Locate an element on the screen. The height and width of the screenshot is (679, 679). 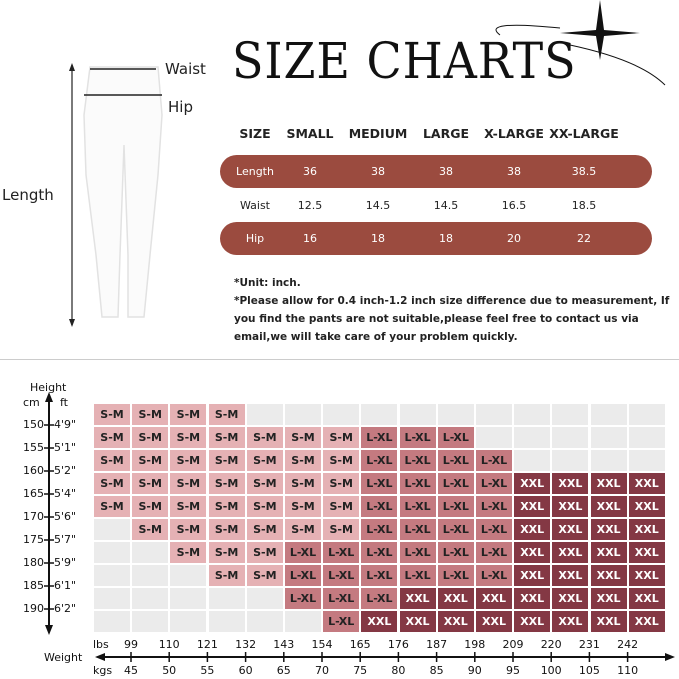
cm-tick-label: 185 is located at coordinates (33, 585).